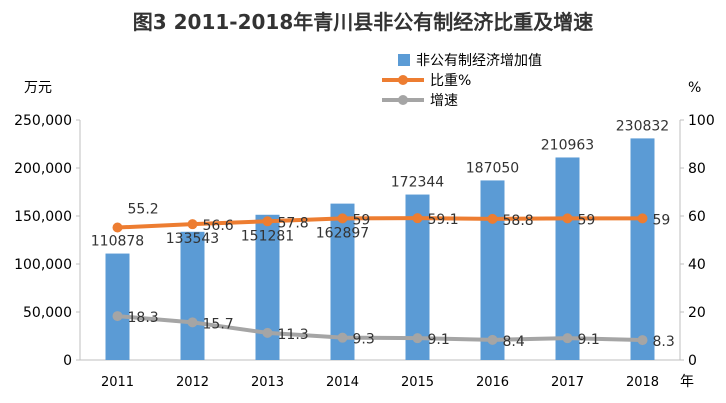  Describe the element at coordinates (363, 22) in the screenshot. I see `chart-title: 图3 2011-2018年青川县非公有制经济比重及增速` at that location.